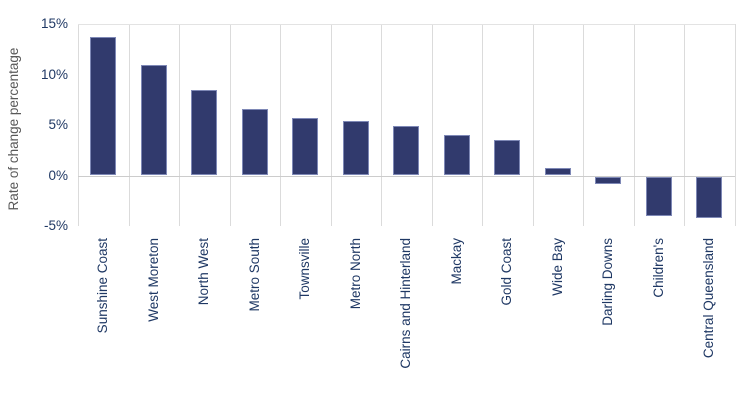 Image resolution: width=750 pixels, height=401 pixels. What do you see at coordinates (709, 197) in the screenshot?
I see `bar-central-queensland` at bounding box center [709, 197].